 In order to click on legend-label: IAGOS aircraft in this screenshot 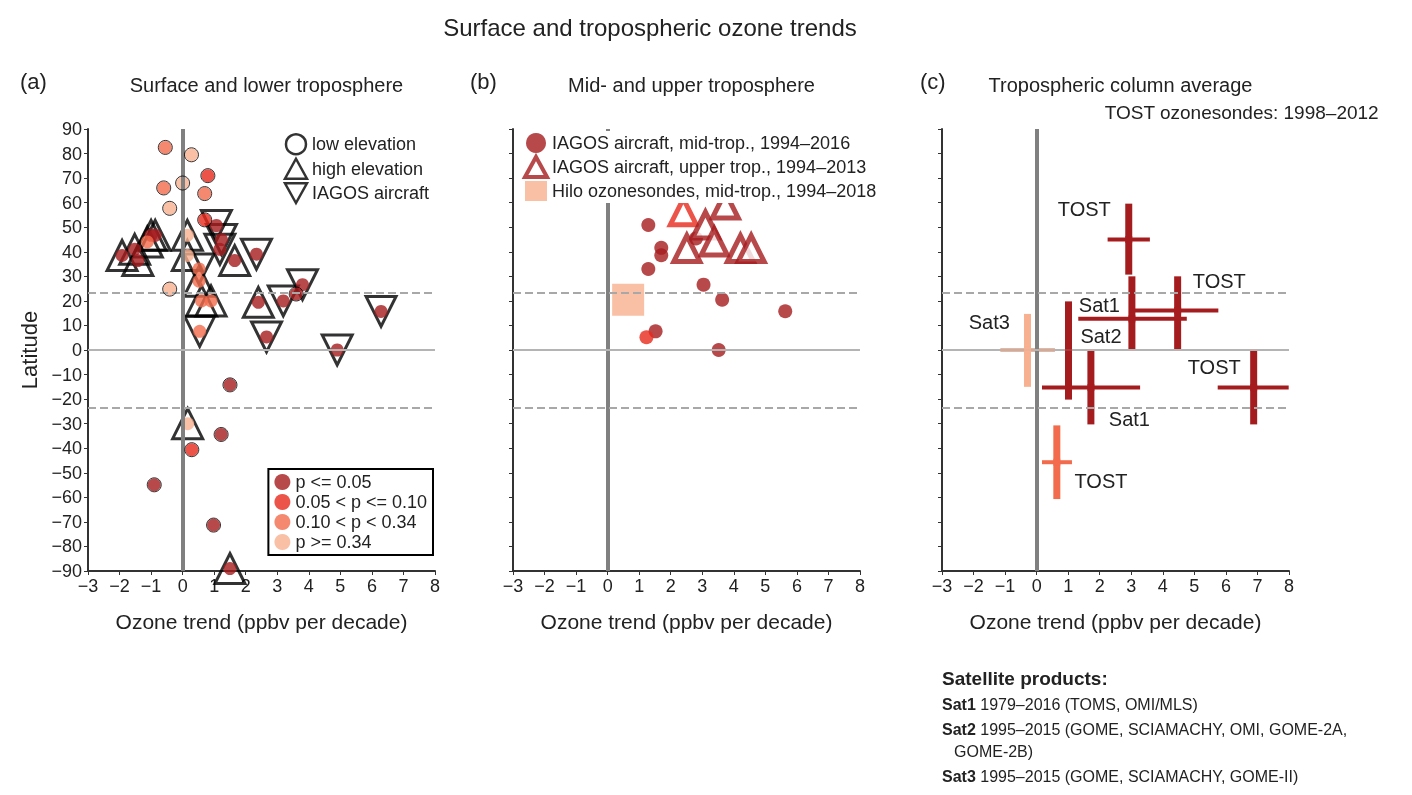, I will do `click(370, 193)`.